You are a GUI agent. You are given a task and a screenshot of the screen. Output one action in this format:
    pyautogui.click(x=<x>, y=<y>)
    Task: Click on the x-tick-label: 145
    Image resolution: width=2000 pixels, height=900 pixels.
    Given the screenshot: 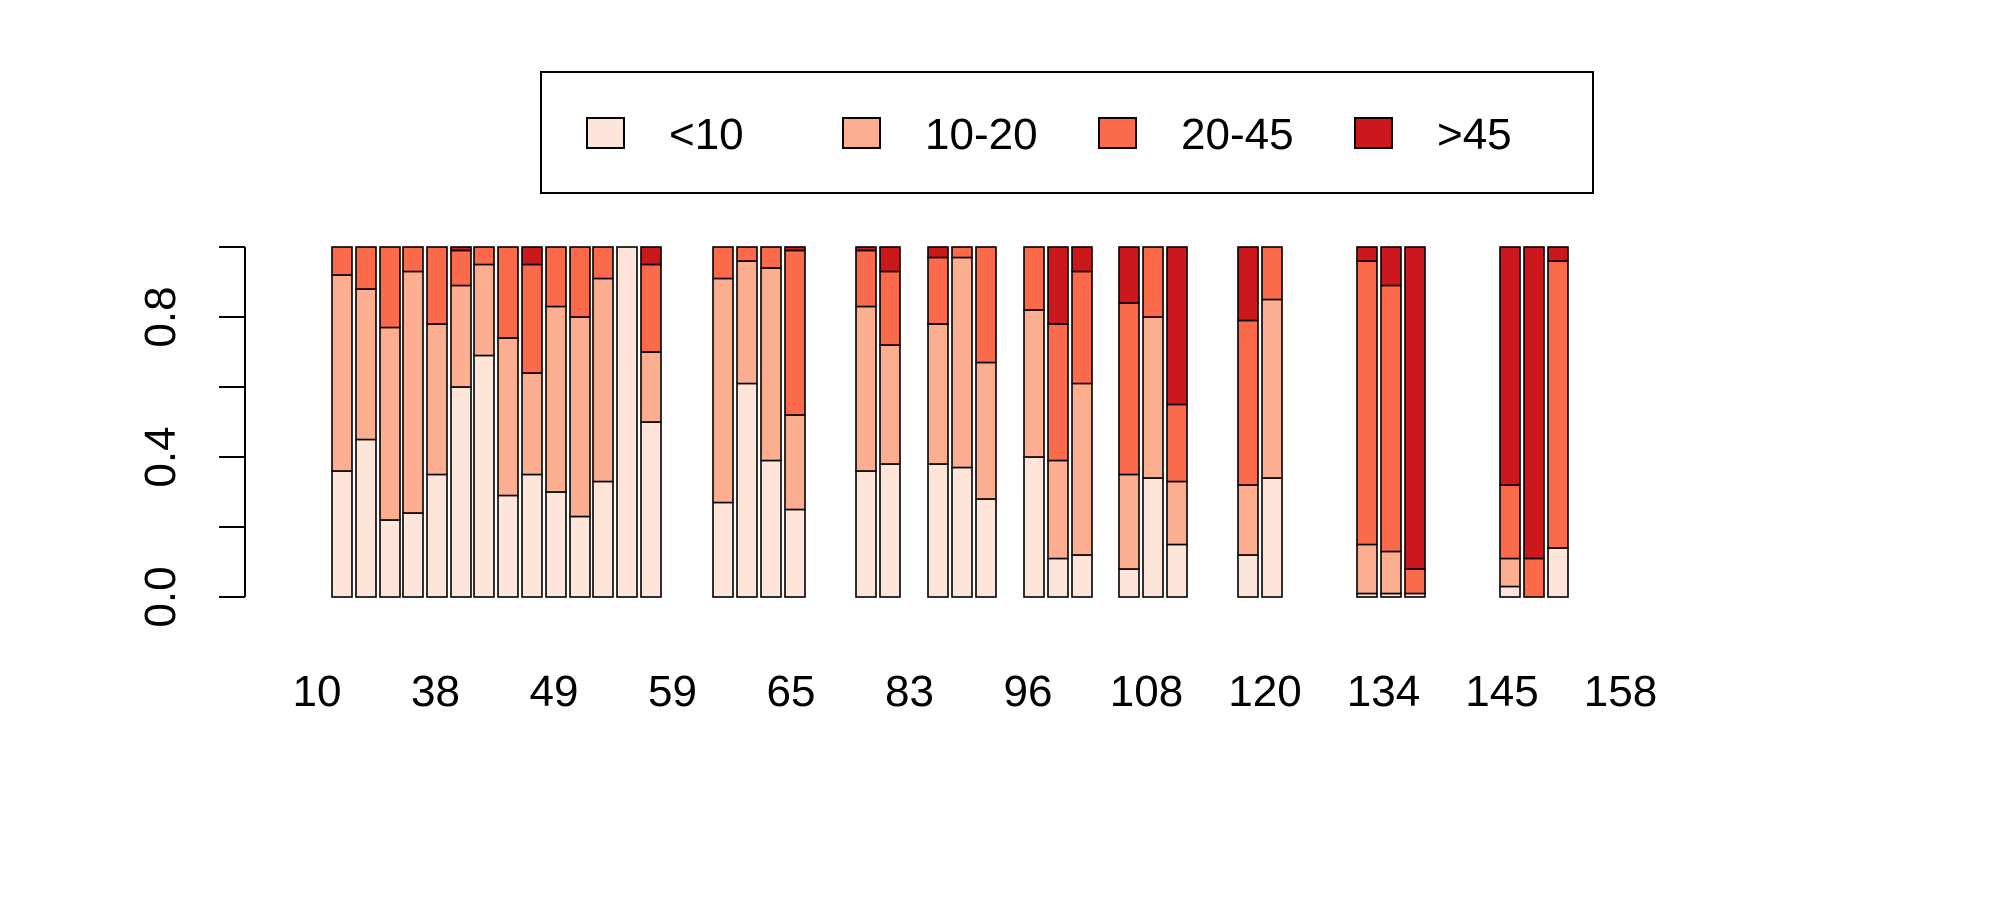 What is the action you would take?
    pyautogui.click(x=1501, y=691)
    